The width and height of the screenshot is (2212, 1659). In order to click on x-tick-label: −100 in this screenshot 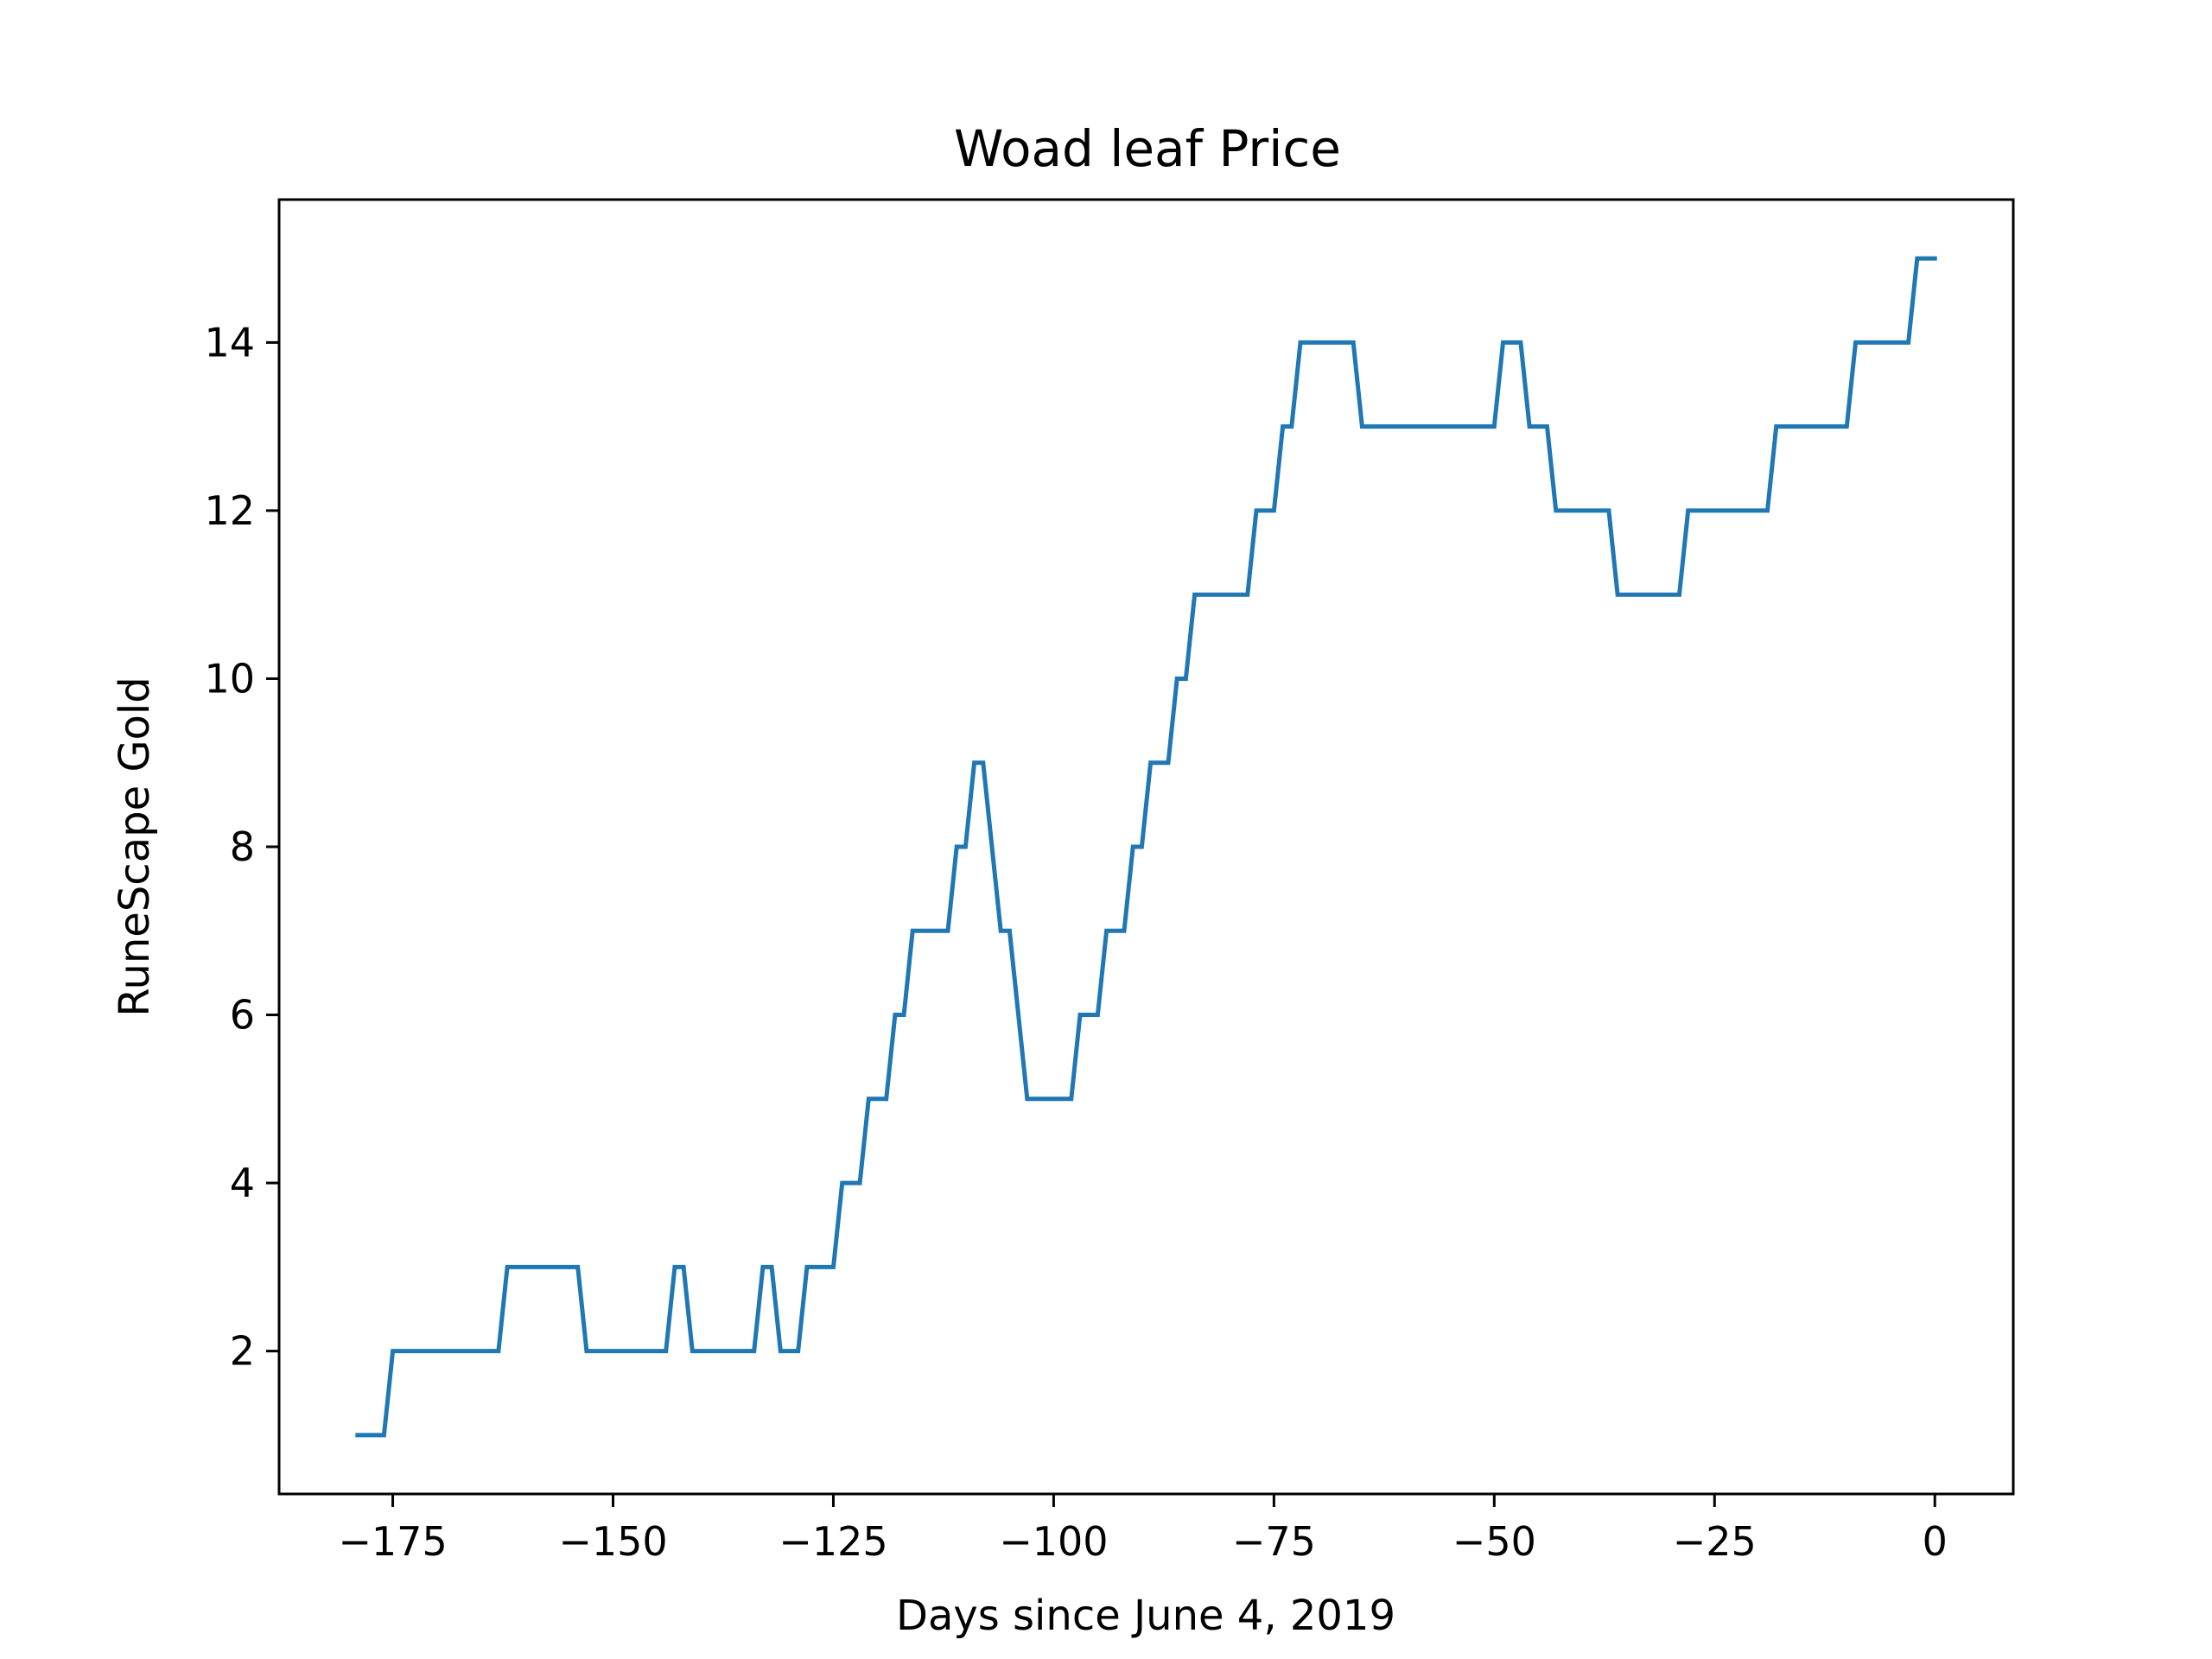, I will do `click(1053, 1541)`.